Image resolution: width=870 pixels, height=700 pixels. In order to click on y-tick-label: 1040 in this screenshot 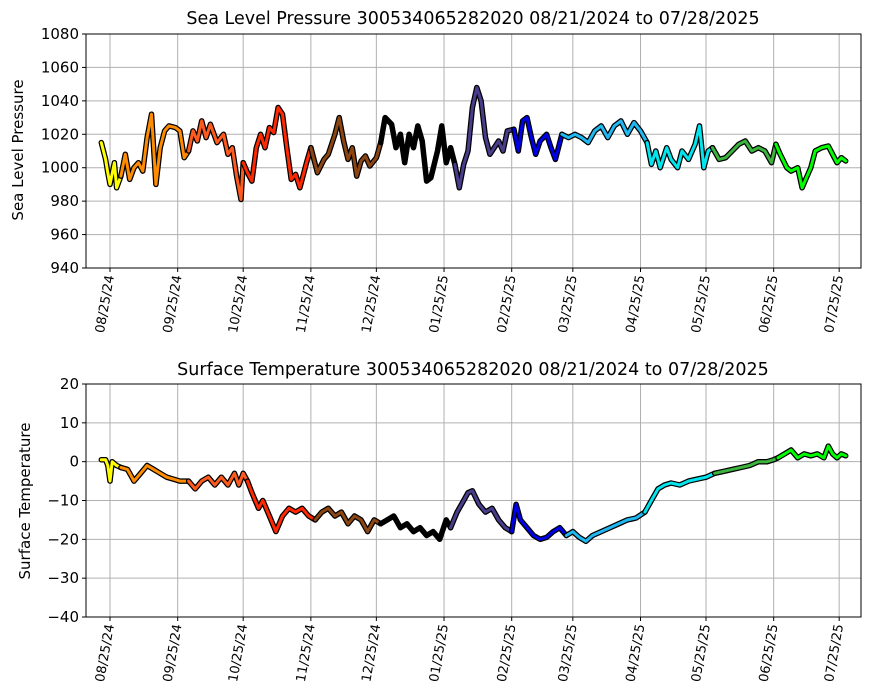, I will do `click(60, 101)`.